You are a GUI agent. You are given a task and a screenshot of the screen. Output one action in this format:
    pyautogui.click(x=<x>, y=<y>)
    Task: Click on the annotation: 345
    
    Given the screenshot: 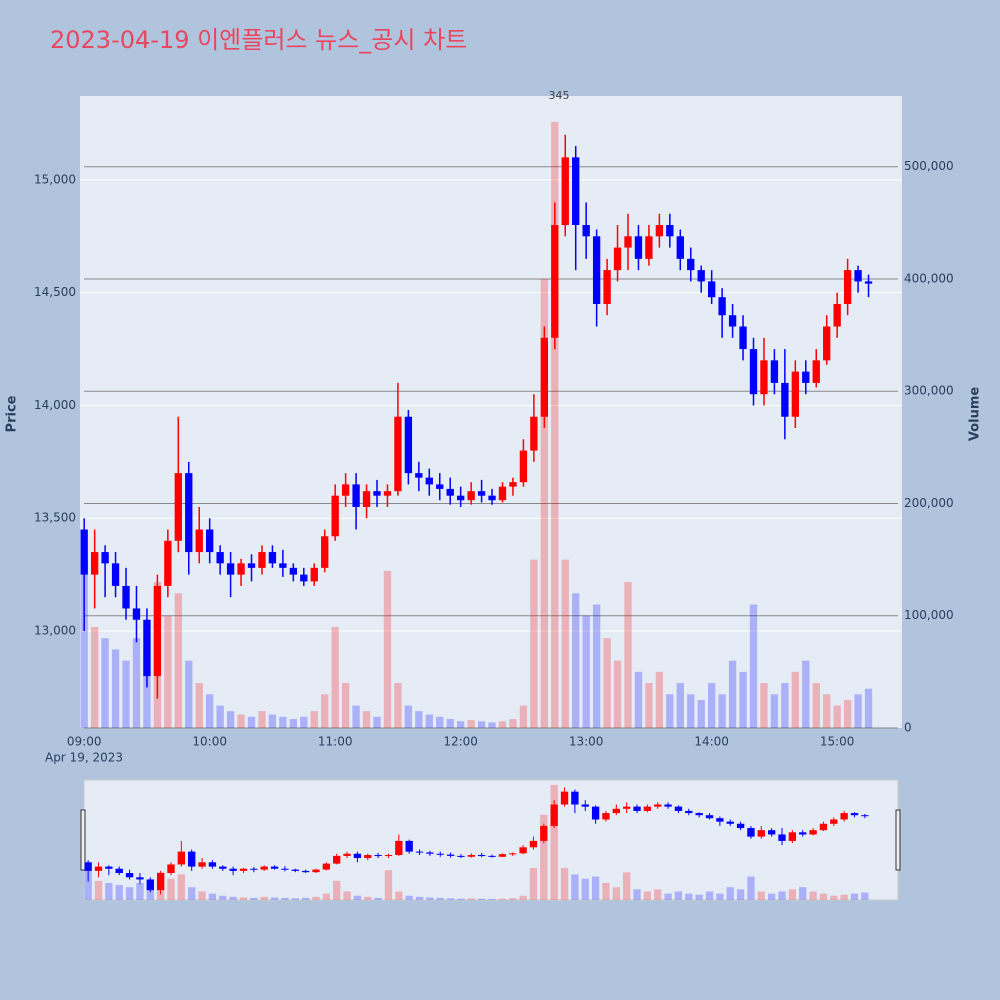 What is the action you would take?
    pyautogui.click(x=558, y=95)
    